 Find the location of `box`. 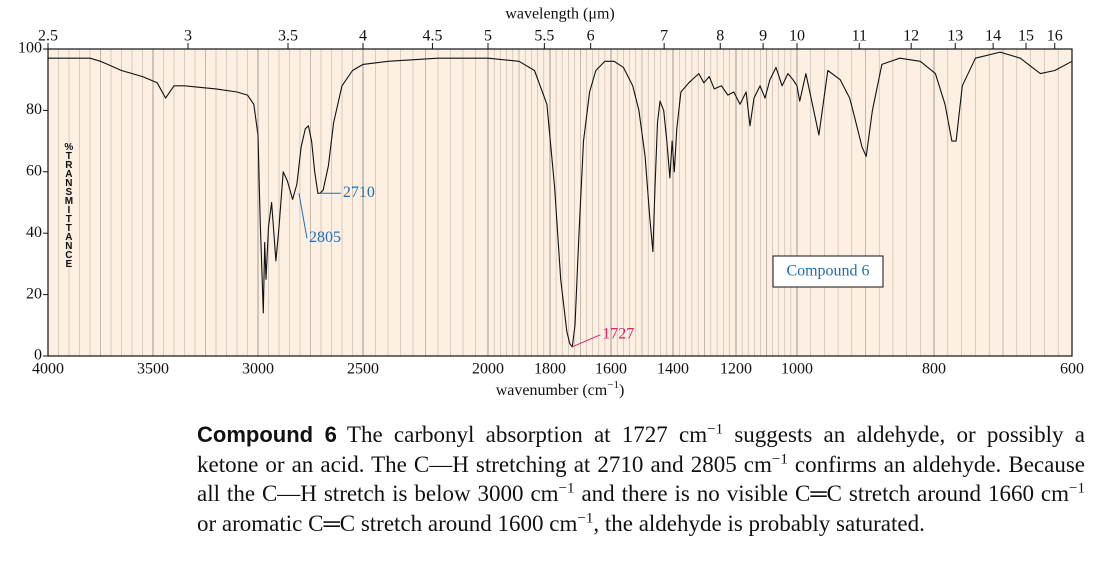

box is located at coordinates (828, 271).